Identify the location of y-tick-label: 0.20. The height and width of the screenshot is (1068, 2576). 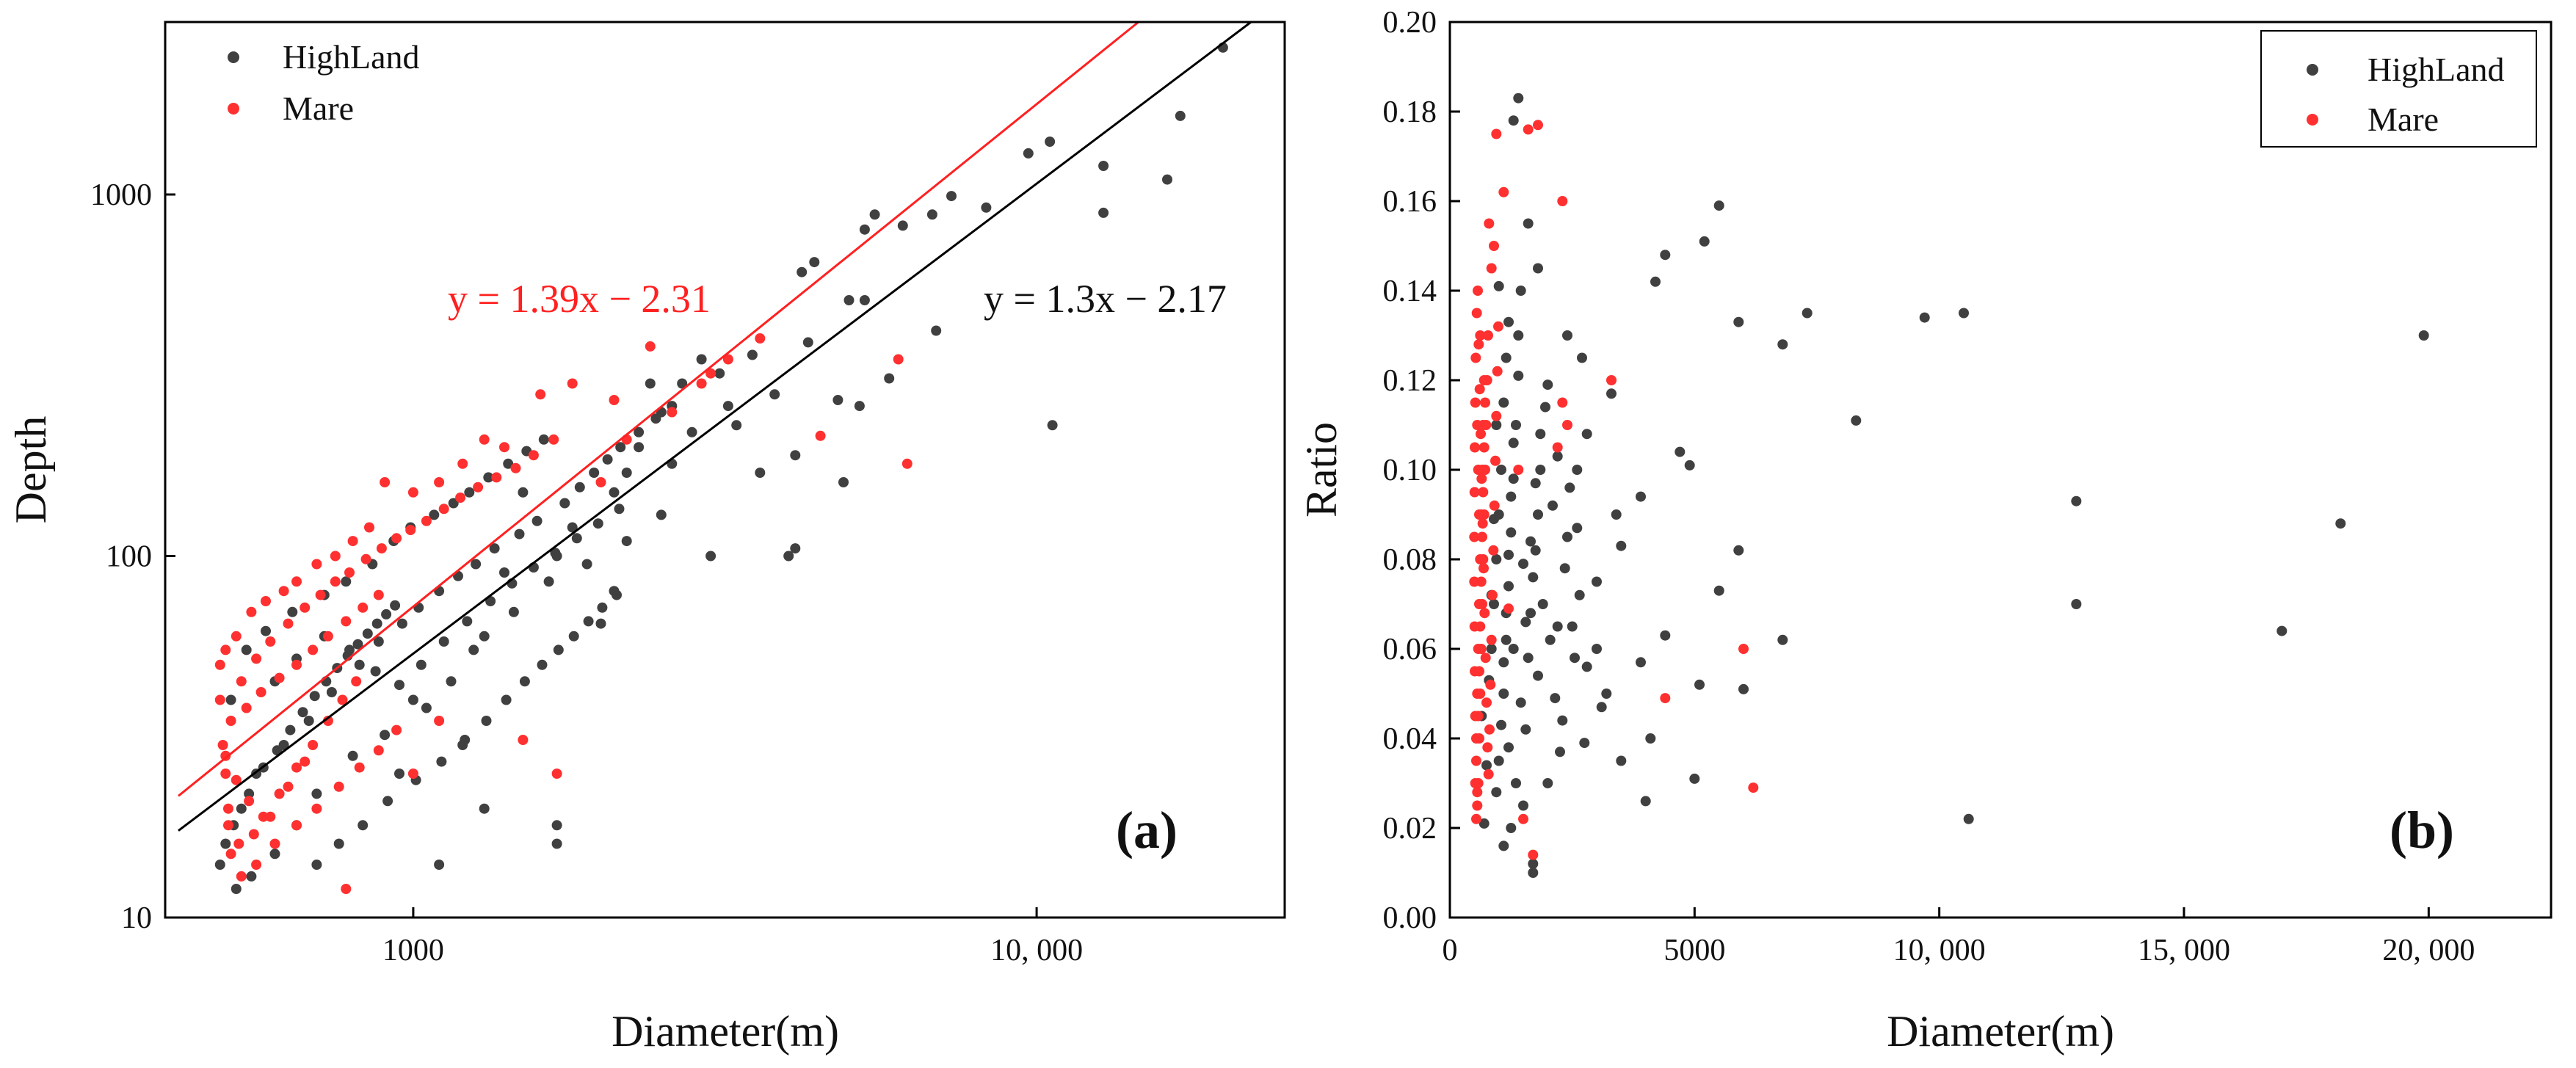
(1410, 23).